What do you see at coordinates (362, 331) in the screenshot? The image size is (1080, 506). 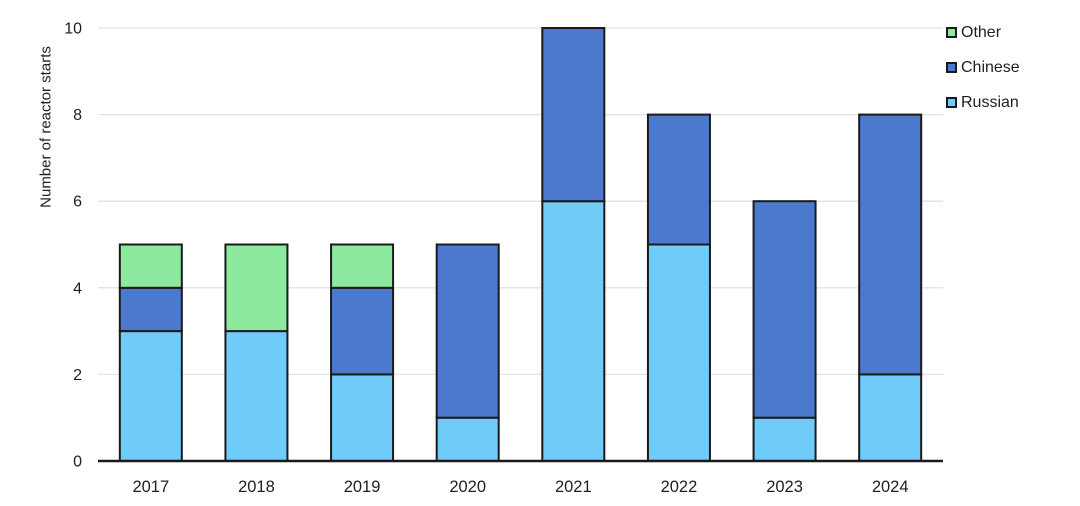 I see `bar-segment-chinese-2019` at bounding box center [362, 331].